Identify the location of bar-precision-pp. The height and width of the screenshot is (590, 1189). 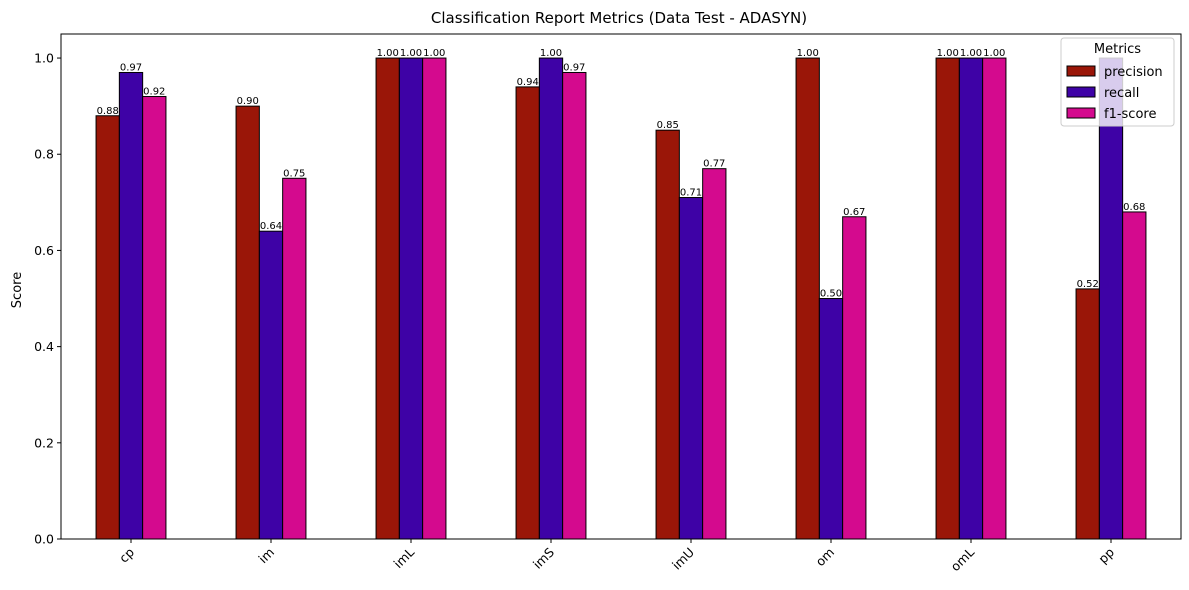
(1087, 414).